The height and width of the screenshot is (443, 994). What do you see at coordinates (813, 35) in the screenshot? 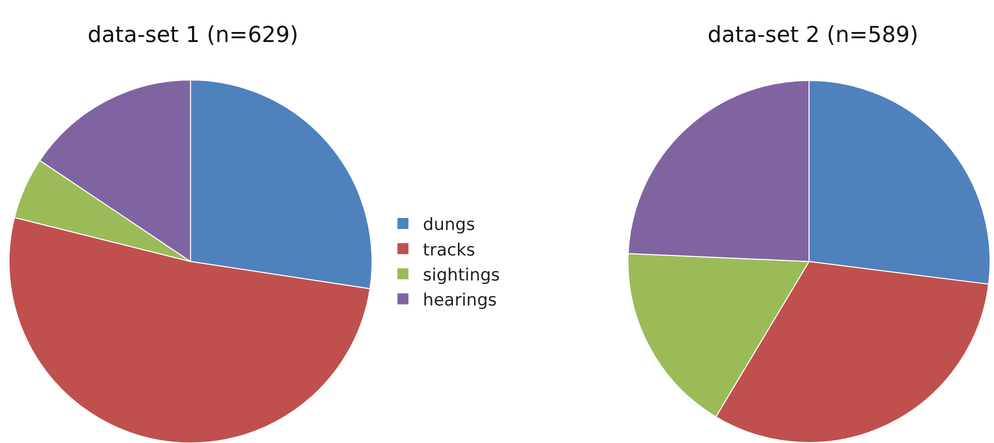
I see `chart-title: data-set 2 (n=589)` at bounding box center [813, 35].